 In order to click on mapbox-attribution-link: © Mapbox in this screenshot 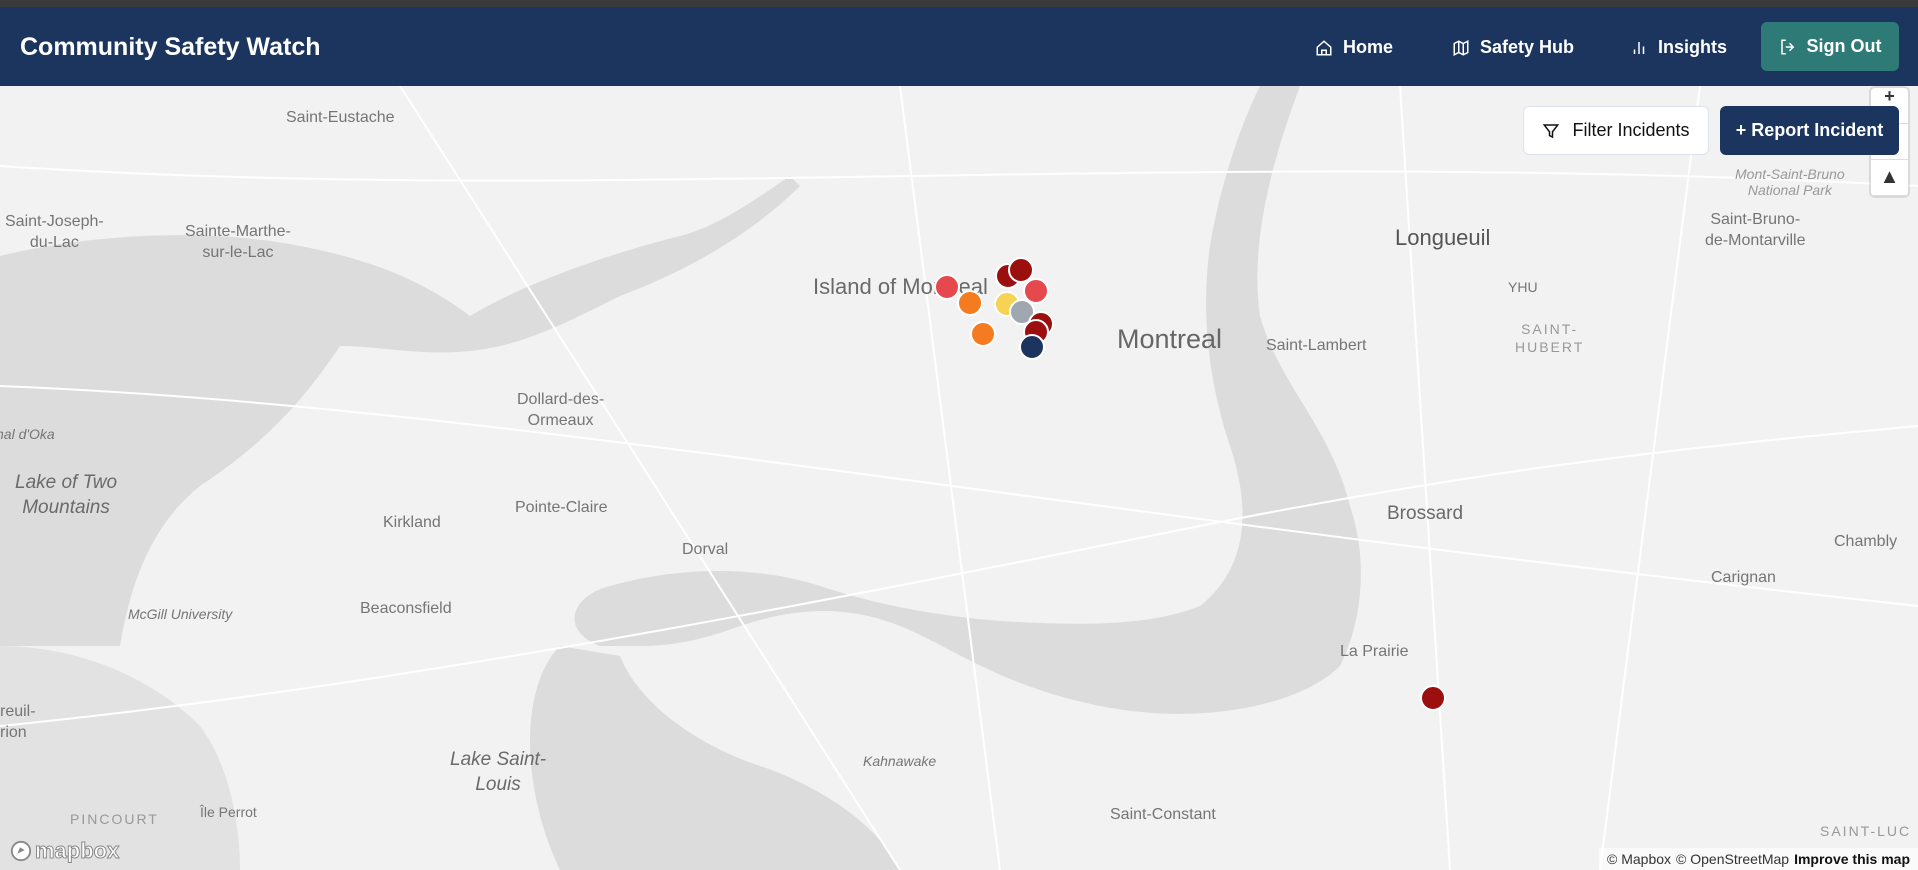, I will do `click(1639, 859)`.